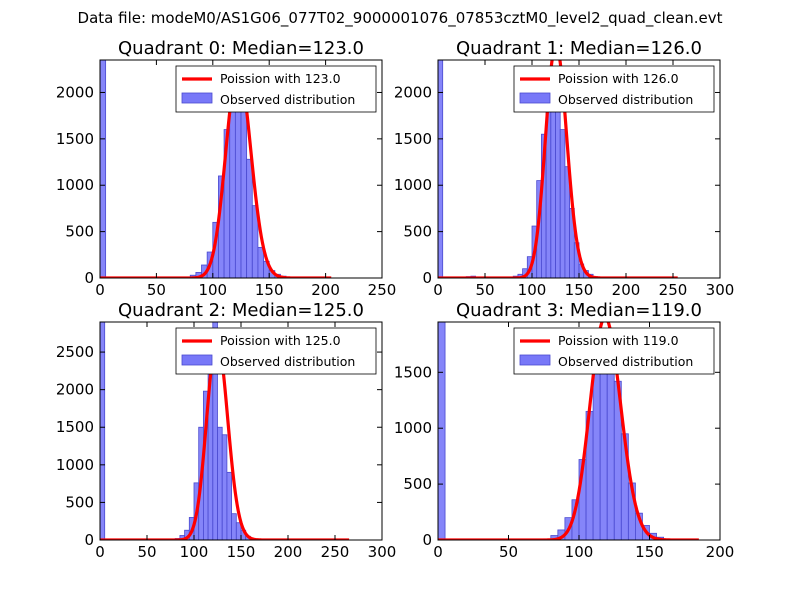 The width and height of the screenshot is (800, 600). I want to click on legend: Poission with 123.0 Observed distribution, so click(276, 89).